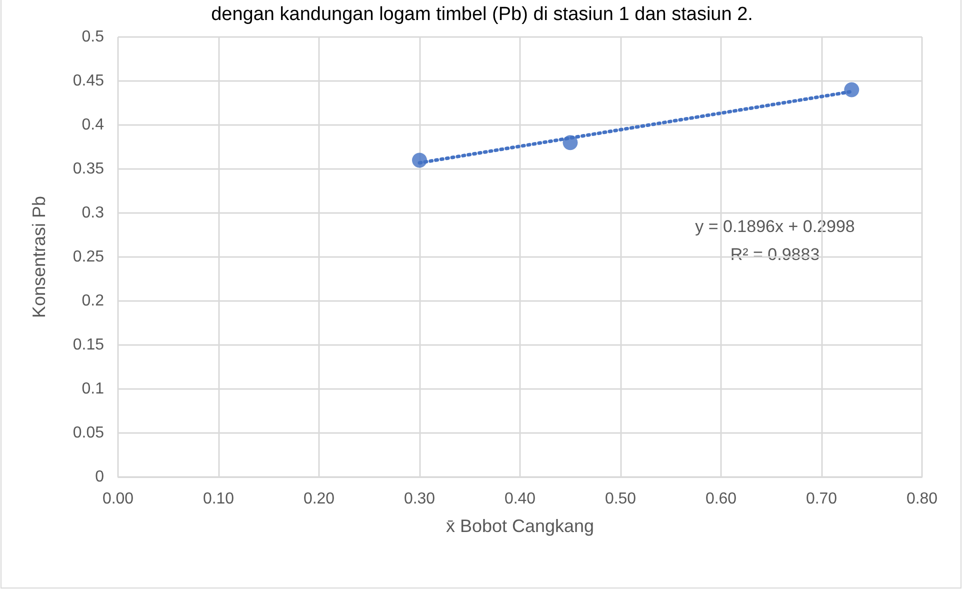 The height and width of the screenshot is (589, 964). Describe the element at coordinates (93, 389) in the screenshot. I see `y-tick-label: 0.1` at that location.